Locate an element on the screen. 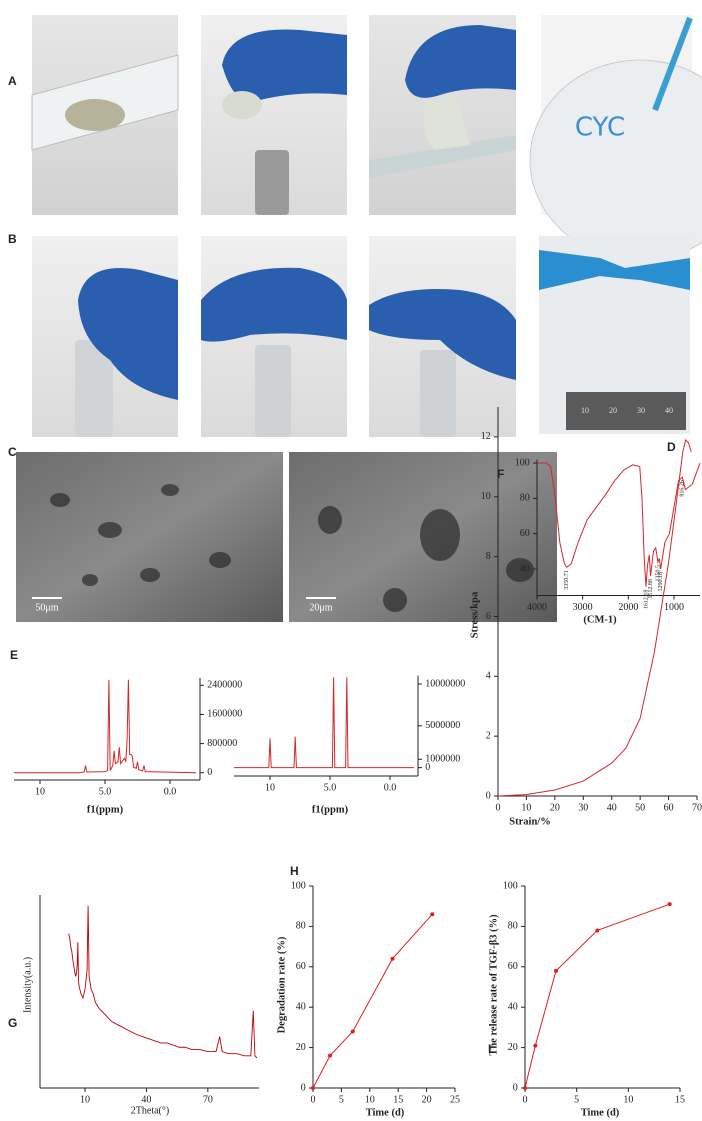 This screenshot has width=702, height=1121. x-tick-label: 2000 is located at coordinates (628, 607).